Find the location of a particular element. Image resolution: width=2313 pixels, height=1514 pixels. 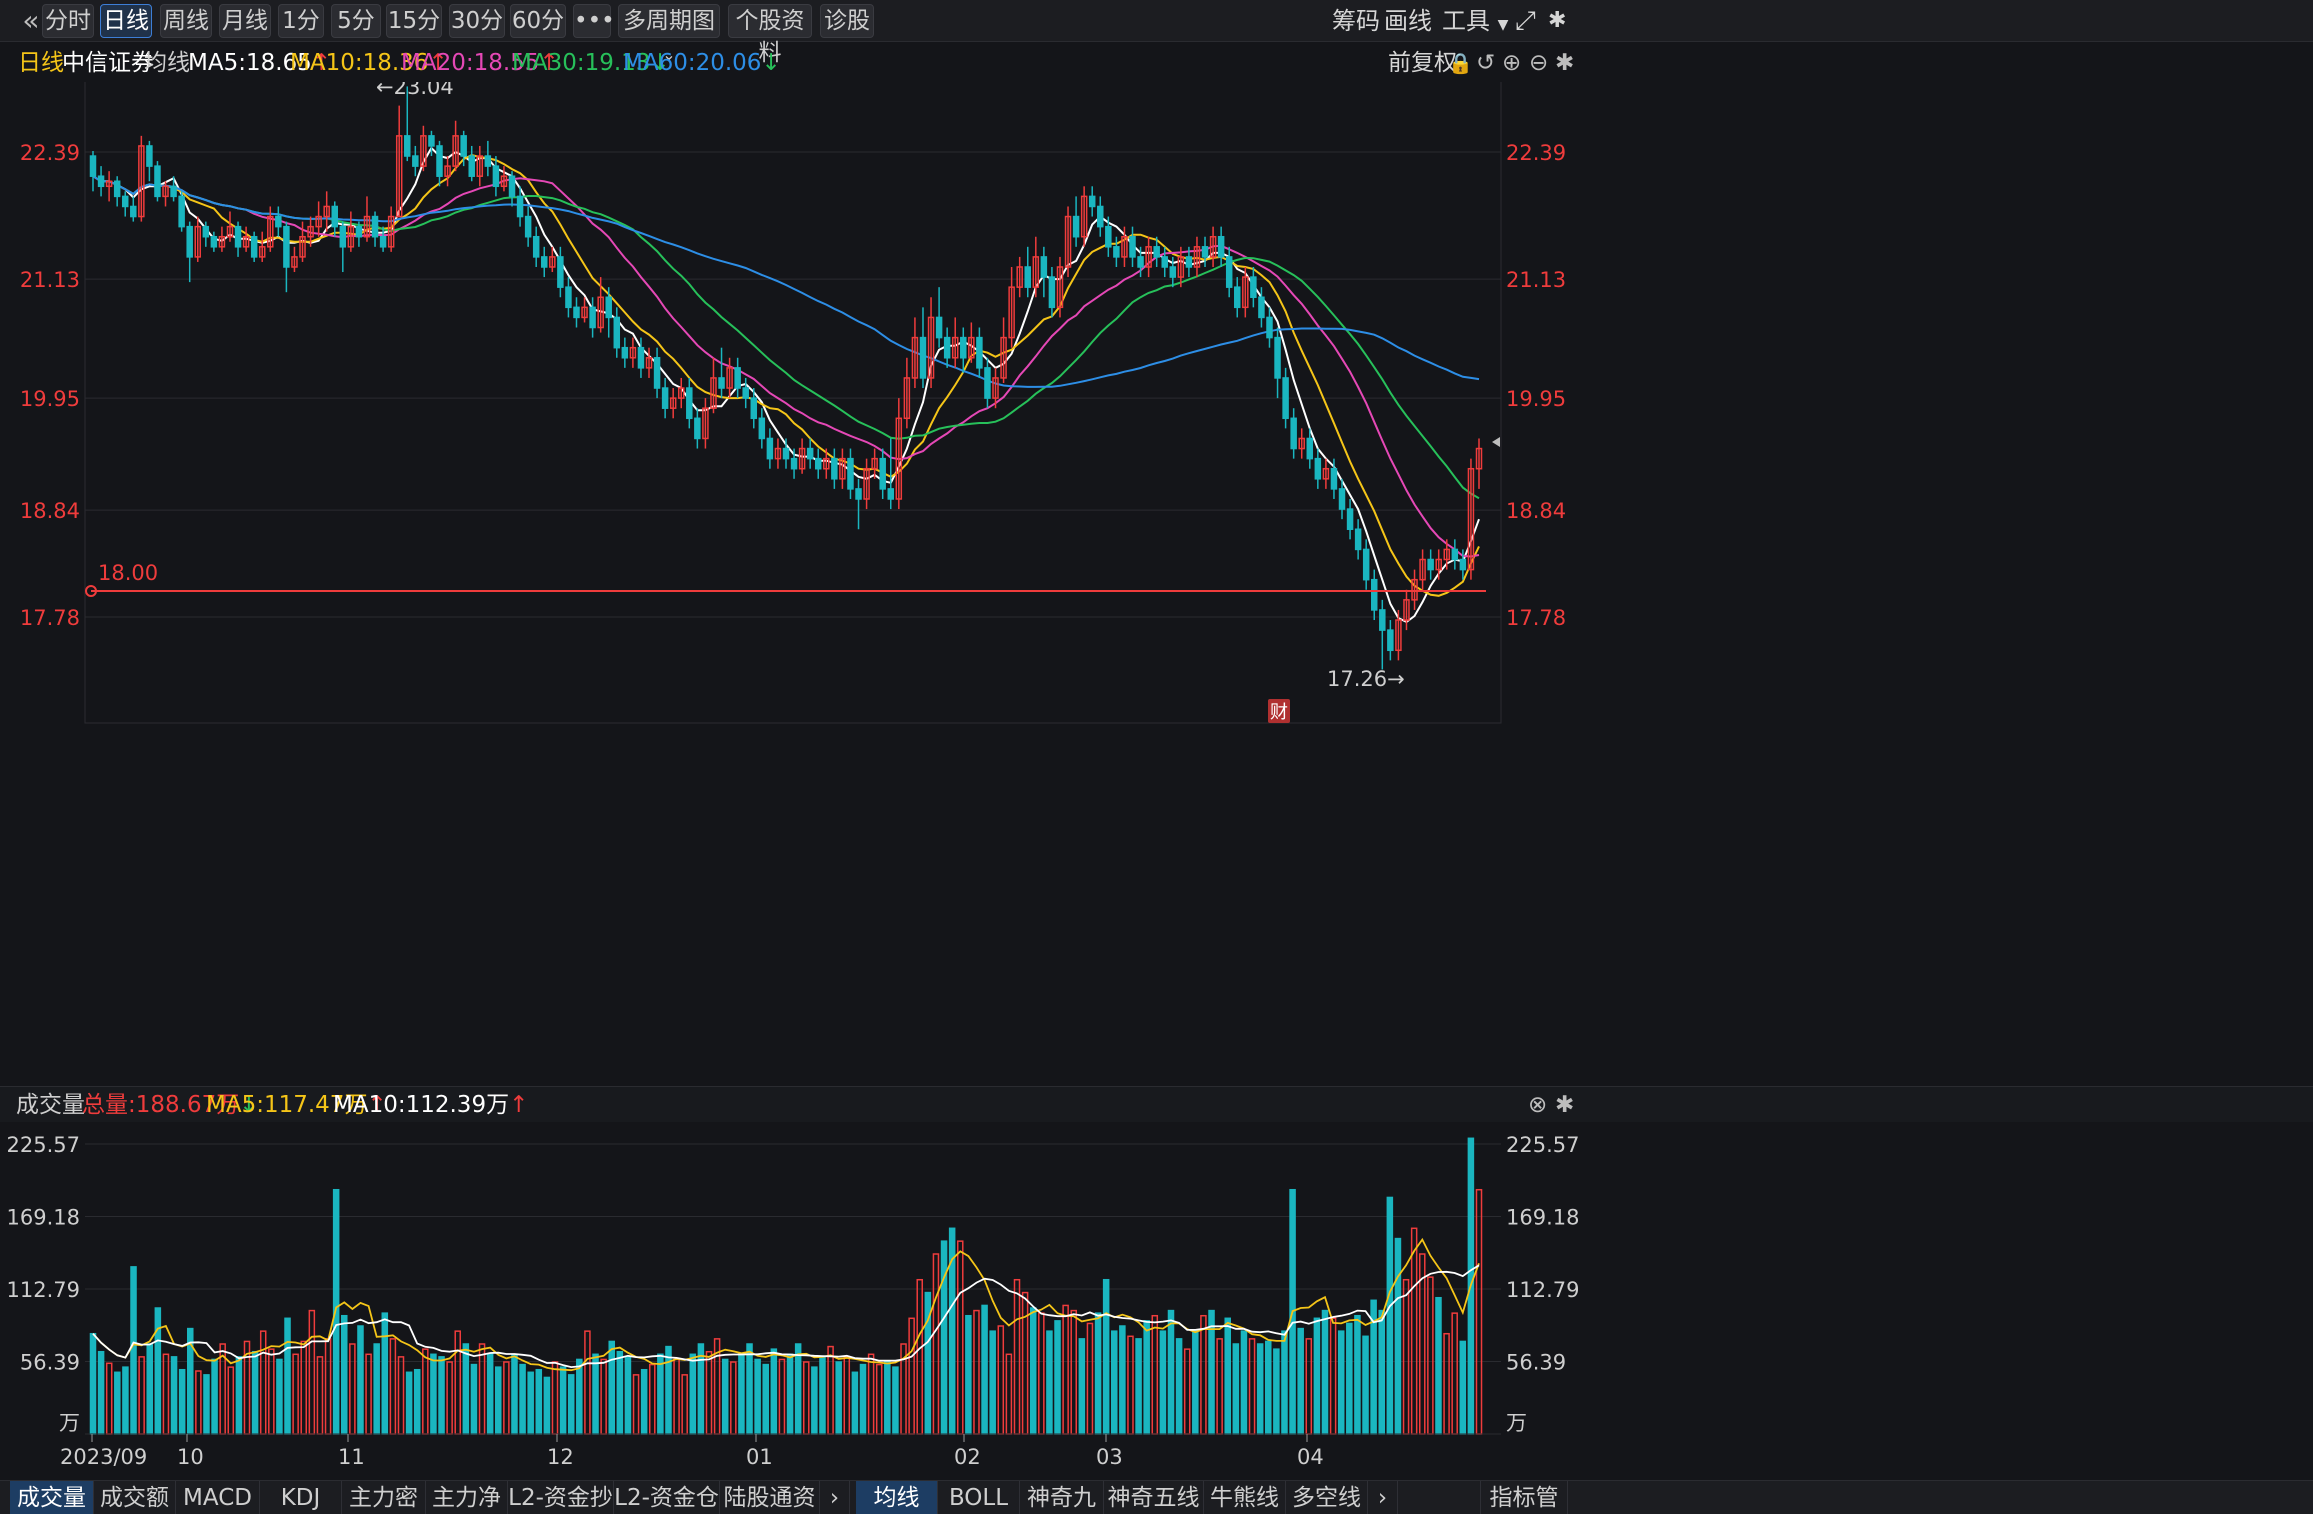

tab-main-net: 主力净额 is located at coordinates (467, 1497).